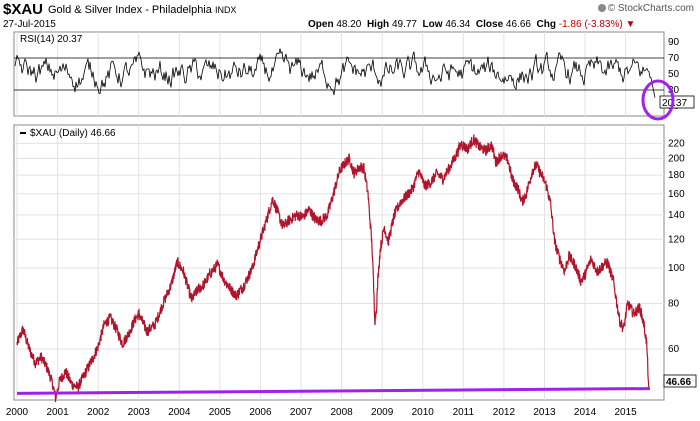  I want to click on open-value: 48.20, so click(349, 24).